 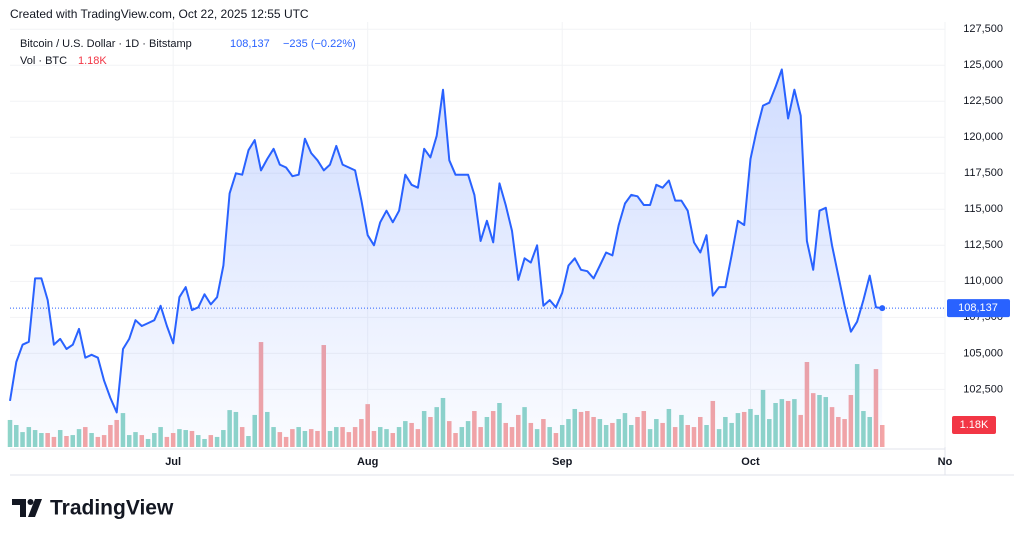 I want to click on last-price: 108,137, so click(x=250, y=44).